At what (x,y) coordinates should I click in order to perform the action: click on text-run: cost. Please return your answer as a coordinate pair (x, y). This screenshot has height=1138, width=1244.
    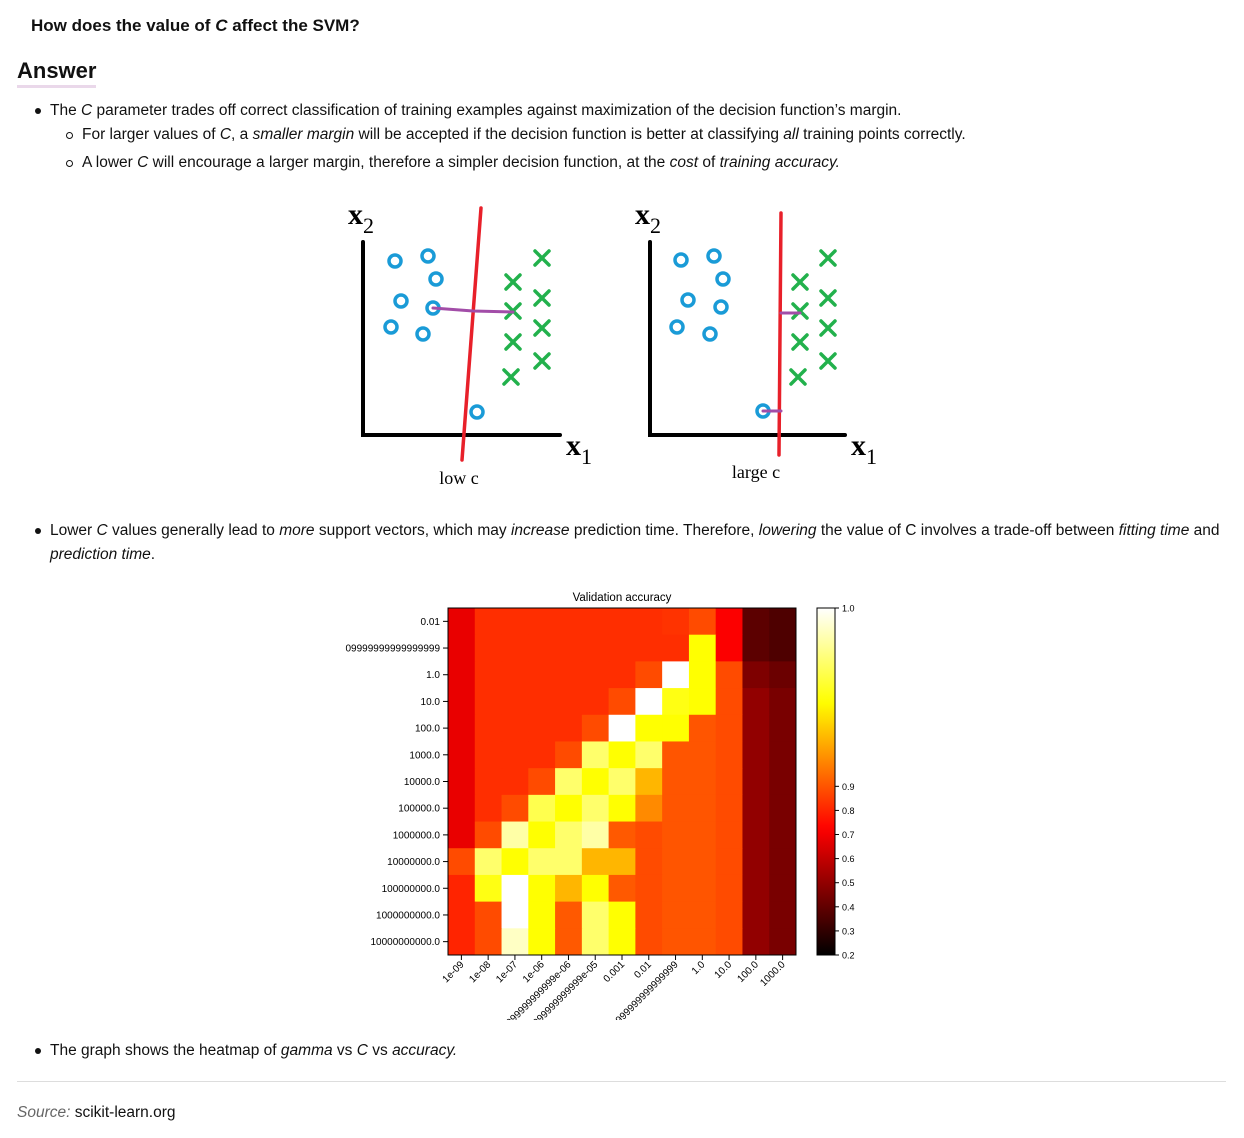
    Looking at the image, I should click on (684, 162).